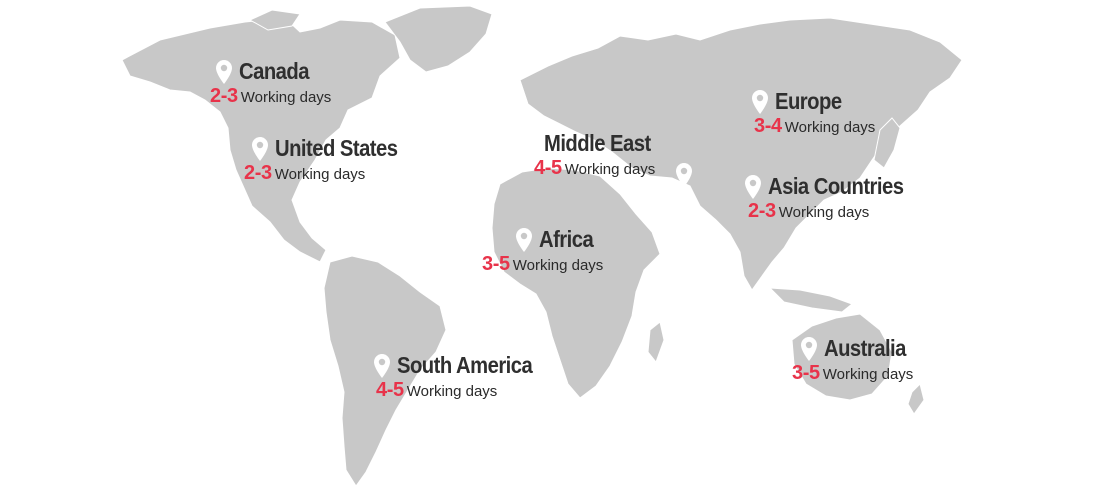 The image size is (1104, 498). Describe the element at coordinates (576, 283) in the screenshot. I see `africa-landmass` at that location.